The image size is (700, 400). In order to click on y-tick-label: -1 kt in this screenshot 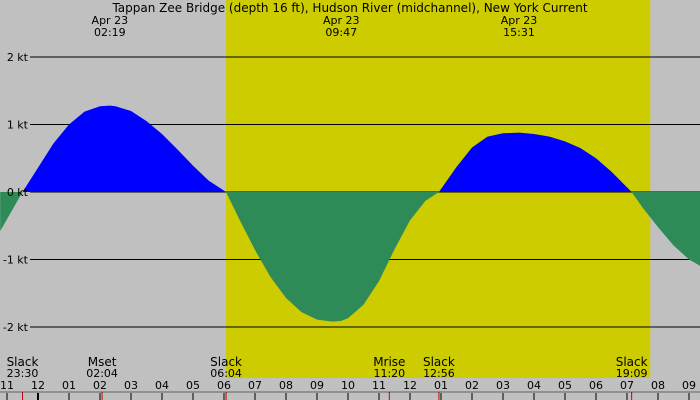, I will do `click(16, 260)`.